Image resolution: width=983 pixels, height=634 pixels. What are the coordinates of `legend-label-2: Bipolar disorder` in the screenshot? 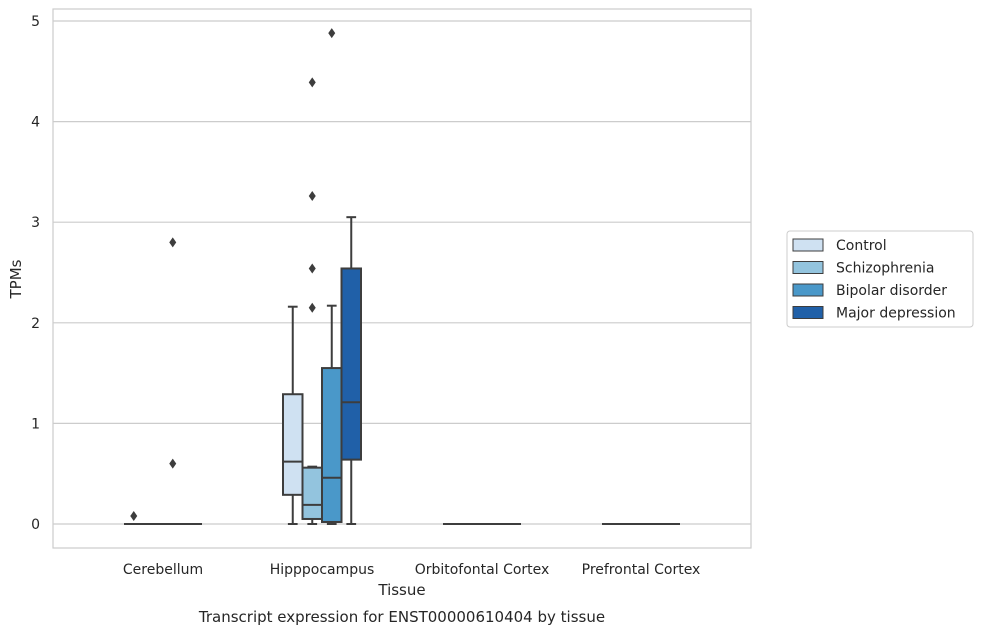 It's located at (891, 291).